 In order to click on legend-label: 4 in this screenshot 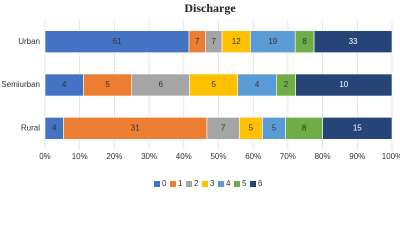, I will do `click(228, 183)`.